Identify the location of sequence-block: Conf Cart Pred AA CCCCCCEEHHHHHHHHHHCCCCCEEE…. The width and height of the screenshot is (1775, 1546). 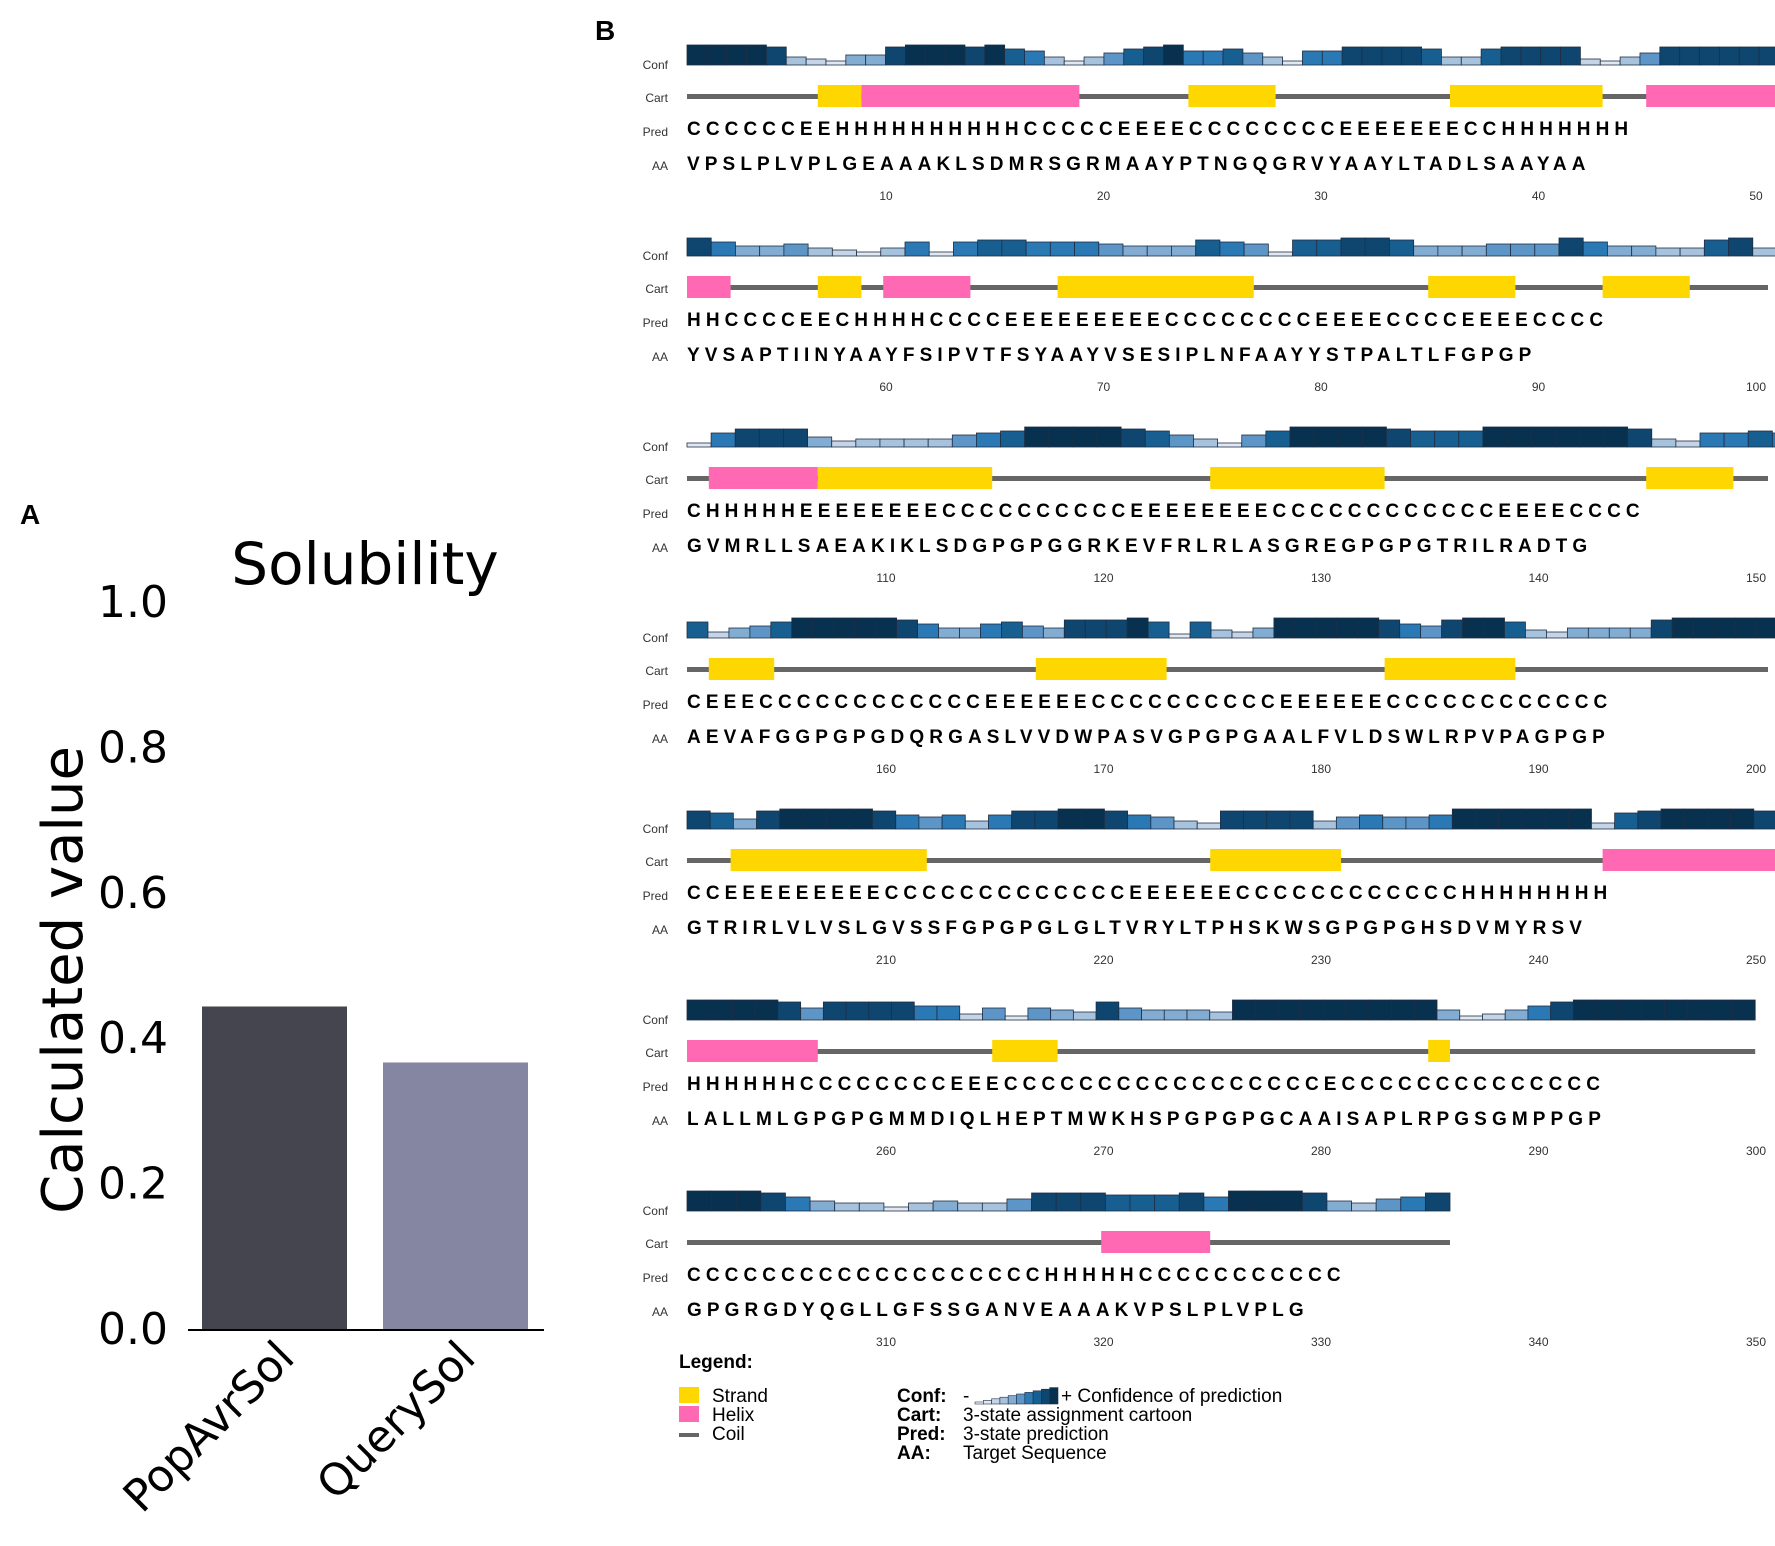
(1209, 123).